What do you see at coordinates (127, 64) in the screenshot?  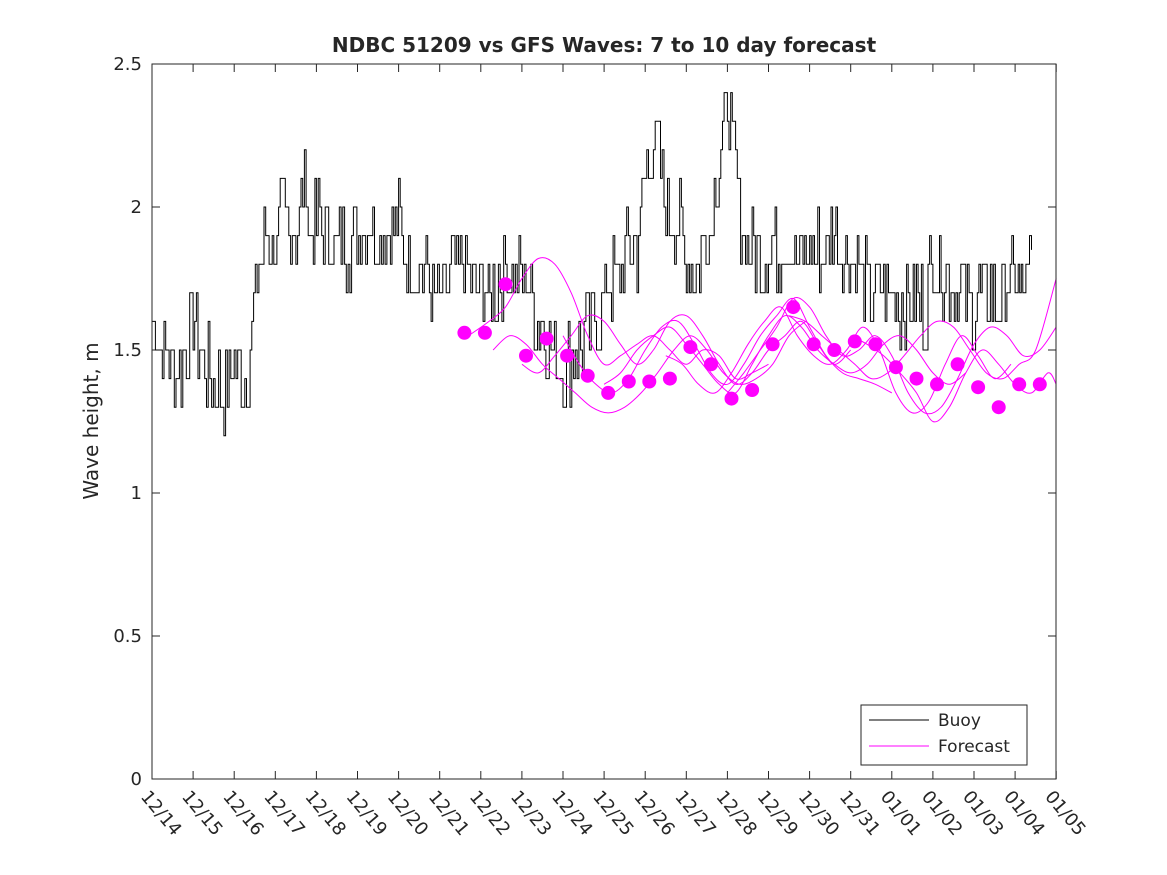 I see `y-tick-label: 2.5` at bounding box center [127, 64].